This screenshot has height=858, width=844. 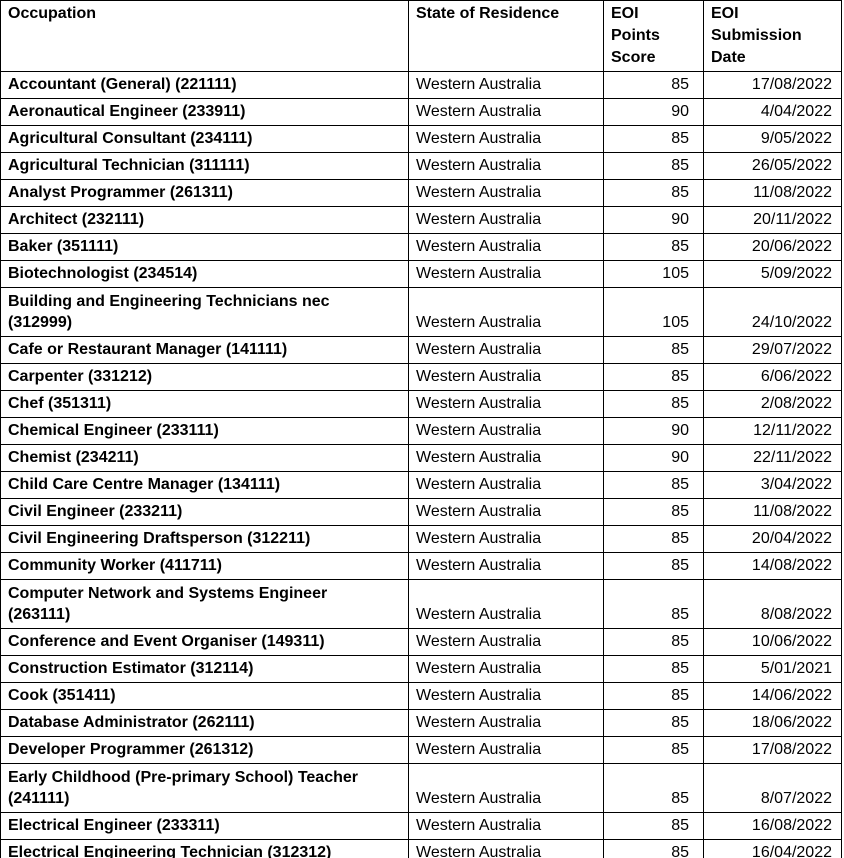 I want to click on submission-date-cell: 18/06/2022, so click(x=772, y=723).